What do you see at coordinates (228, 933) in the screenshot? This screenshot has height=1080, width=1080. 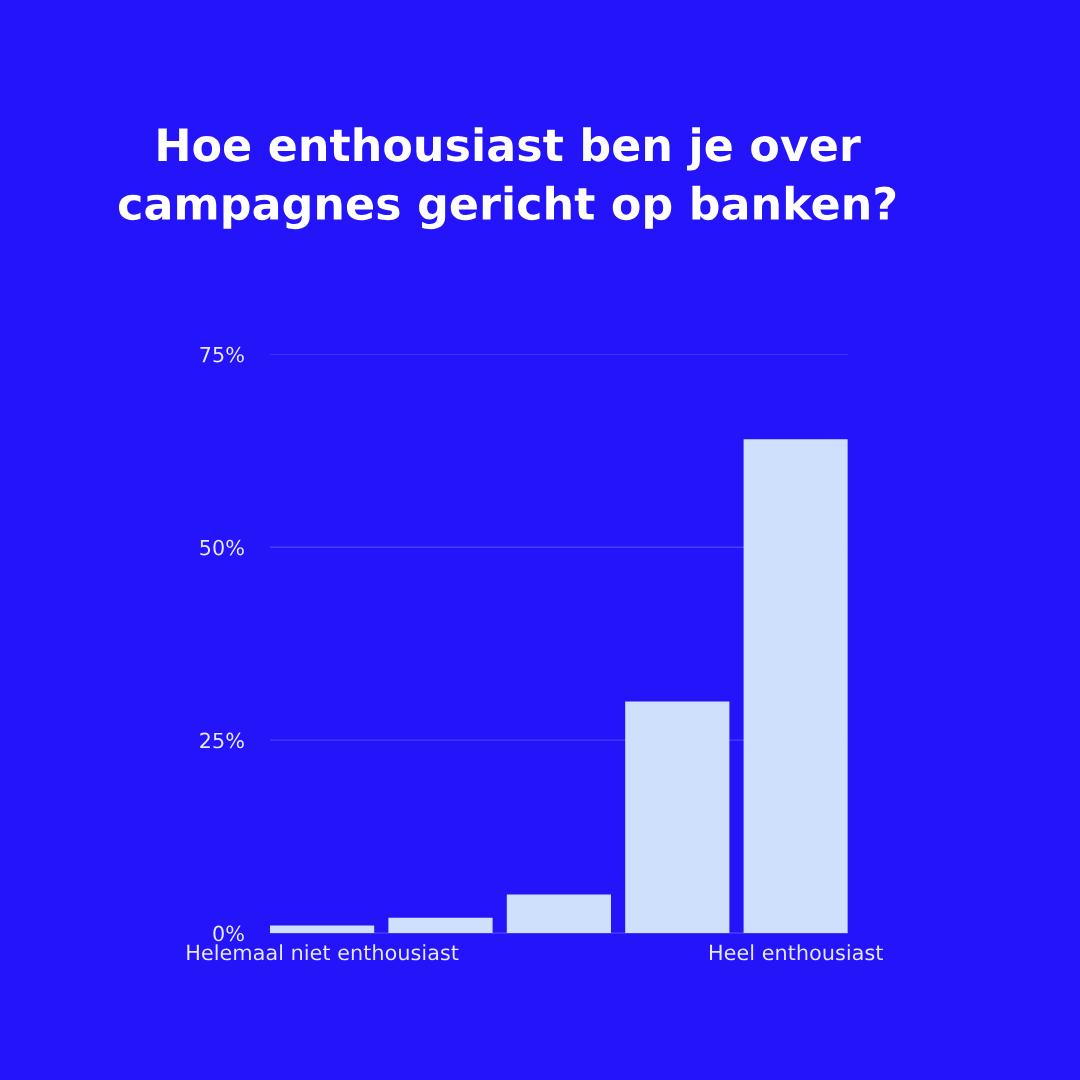 I see `y-tick-label: 0%` at bounding box center [228, 933].